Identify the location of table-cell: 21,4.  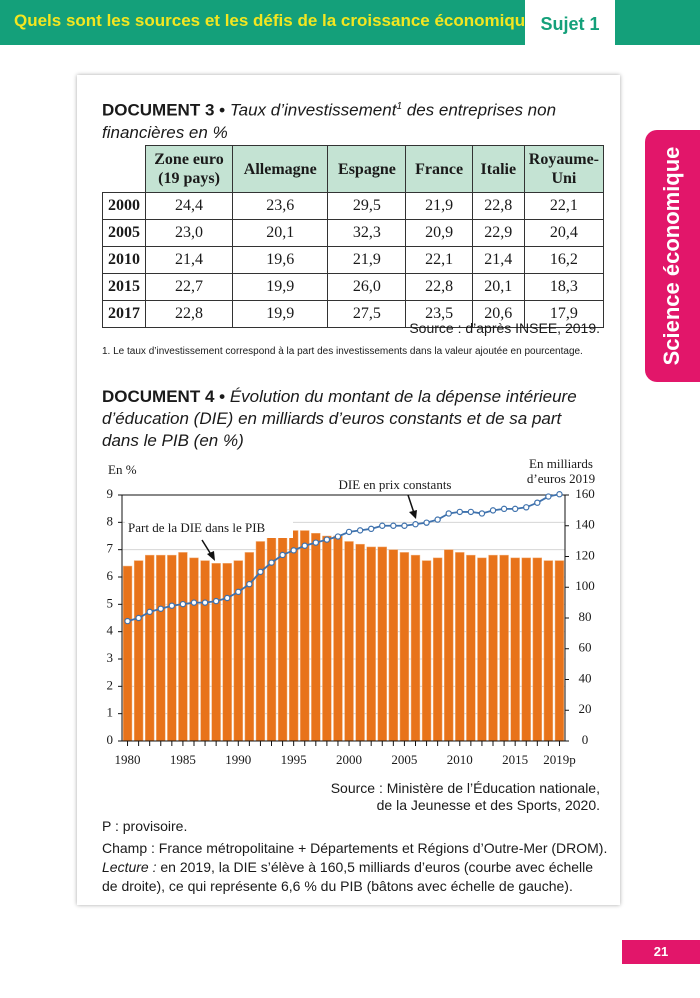
(498, 260).